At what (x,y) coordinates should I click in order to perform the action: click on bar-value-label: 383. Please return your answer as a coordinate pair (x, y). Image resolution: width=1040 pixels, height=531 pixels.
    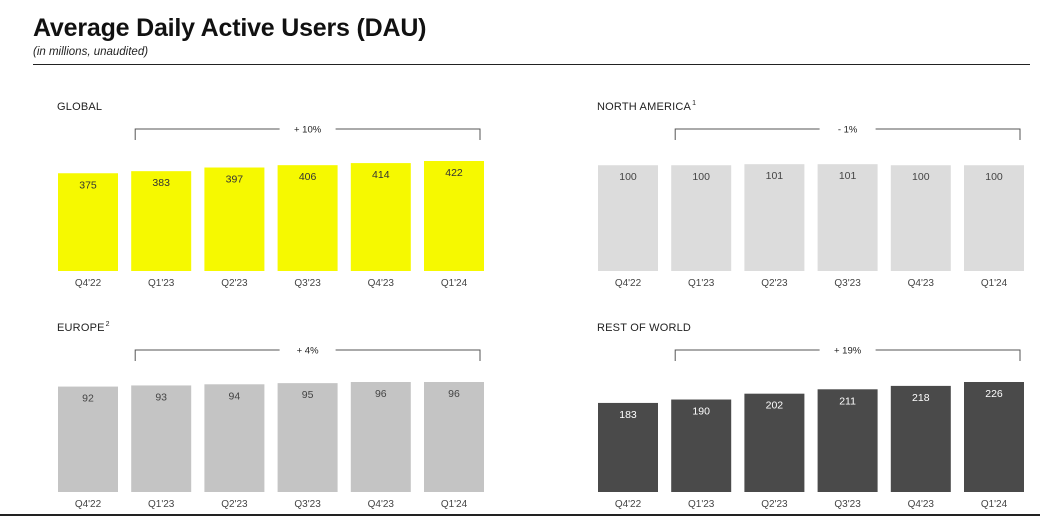
    Looking at the image, I should click on (161, 183).